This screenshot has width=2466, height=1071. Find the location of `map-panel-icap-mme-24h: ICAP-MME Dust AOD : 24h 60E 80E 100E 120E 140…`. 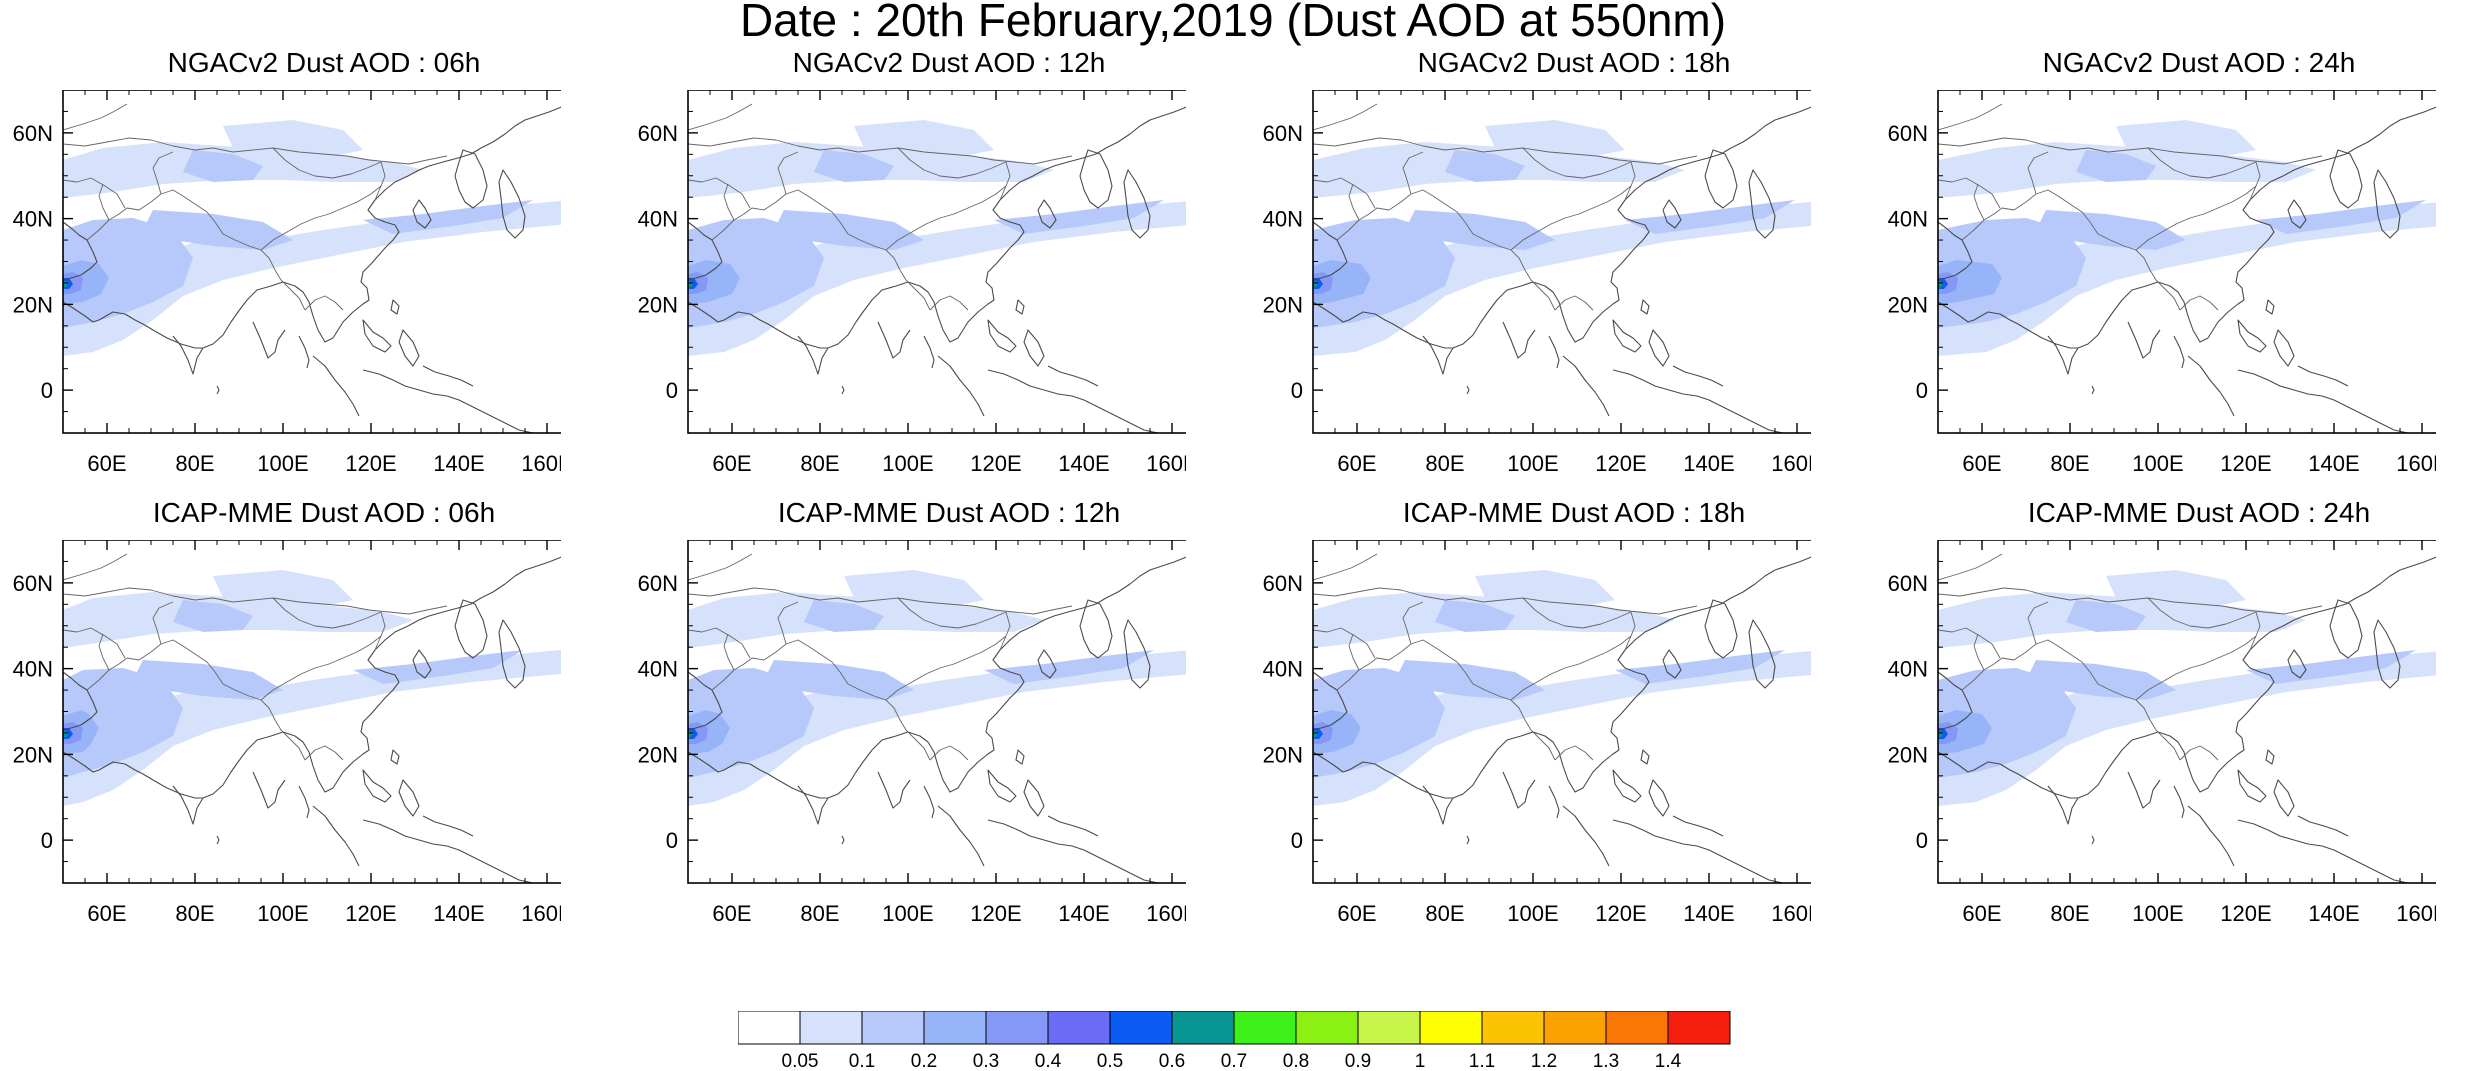

map-panel-icap-mme-24h: ICAP-MME Dust AOD : 24h 60E 80E 100E 120E 140… is located at coordinates (2176, 711).